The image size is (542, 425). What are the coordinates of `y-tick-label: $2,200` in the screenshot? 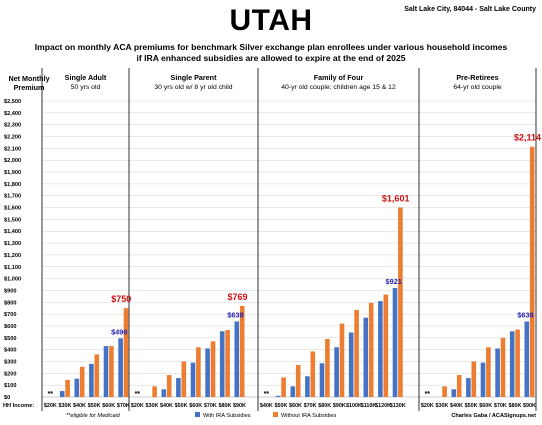 It's located at (12, 138).